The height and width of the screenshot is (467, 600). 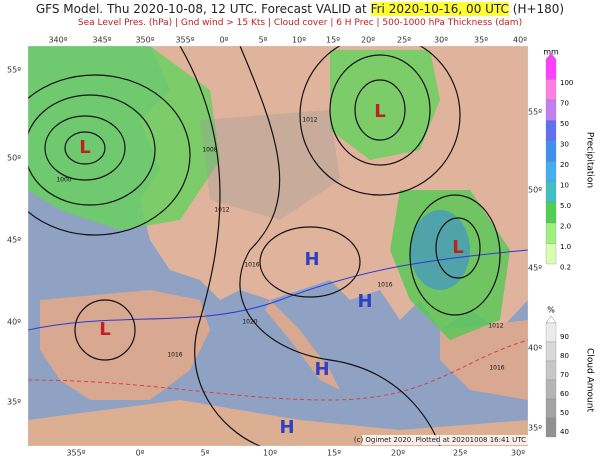 What do you see at coordinates (564, 186) in the screenshot?
I see `legend-tick: 10` at bounding box center [564, 186].